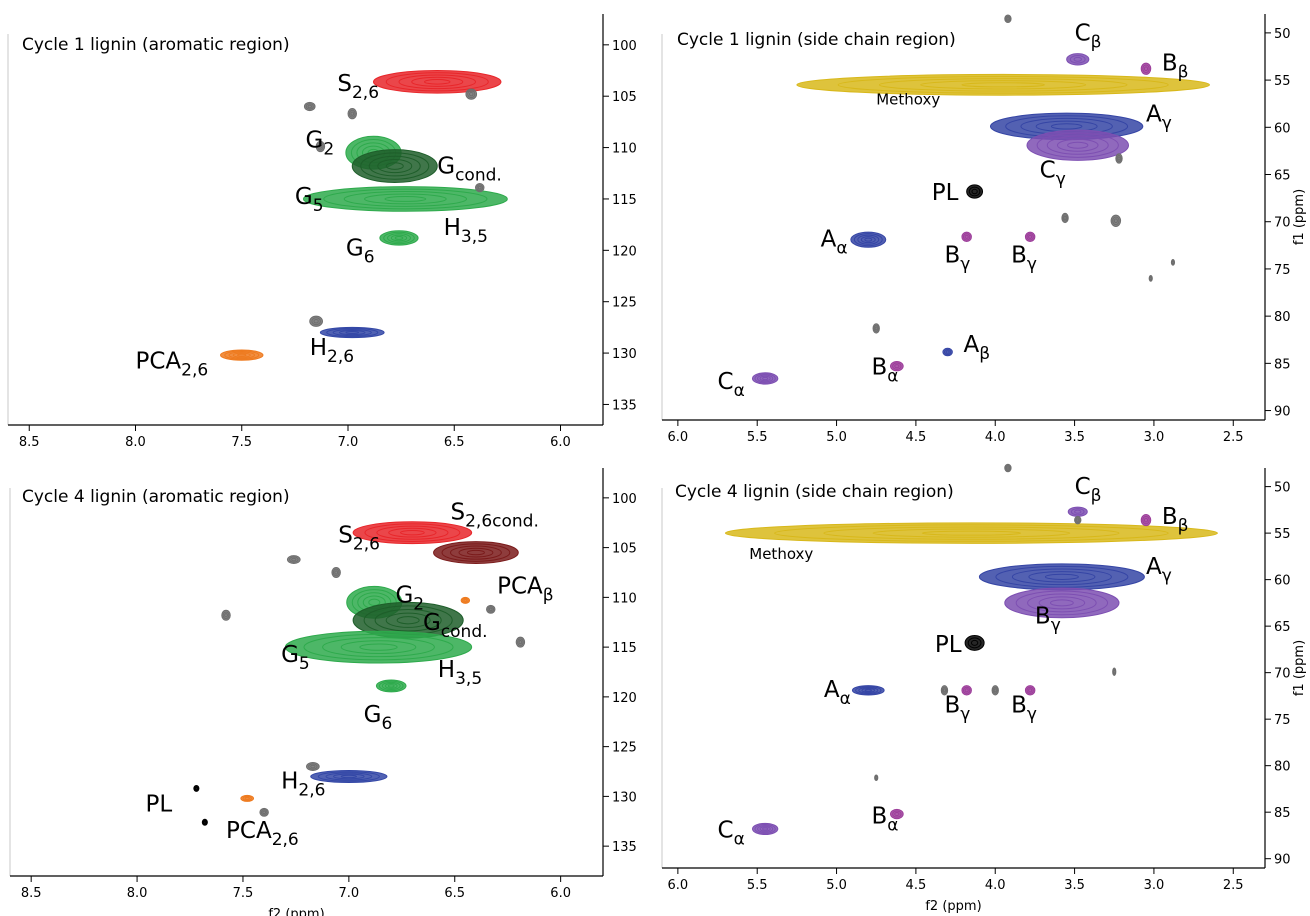 The width and height of the screenshot is (1310, 916). Describe the element at coordinates (31, 893) in the screenshot. I see `x-tick-label: 8.5` at that location.